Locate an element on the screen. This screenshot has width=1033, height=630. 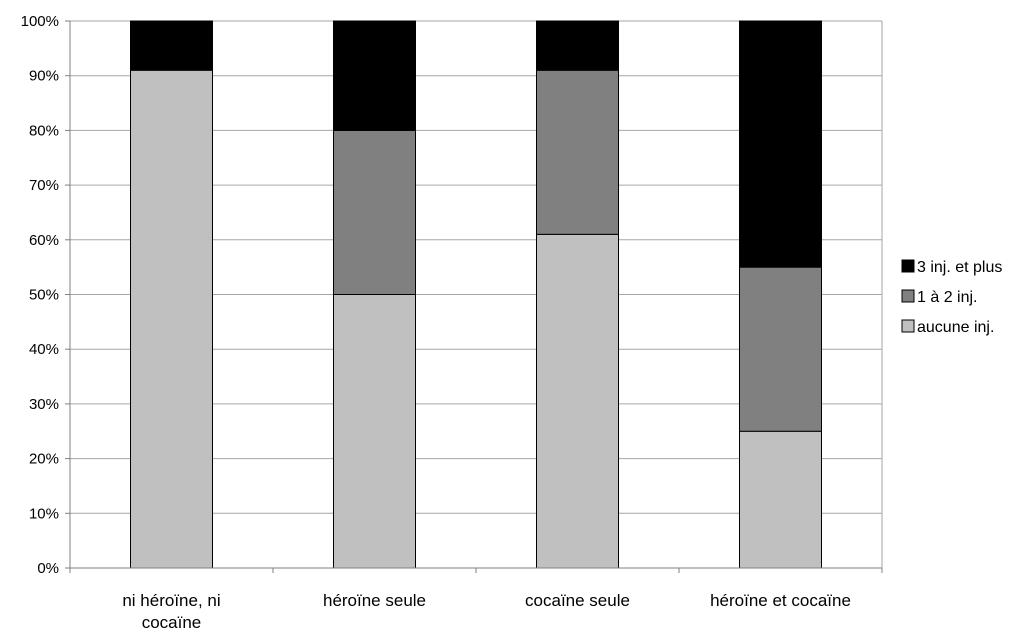
y-tick-label: 100% is located at coordinates (40, 21).